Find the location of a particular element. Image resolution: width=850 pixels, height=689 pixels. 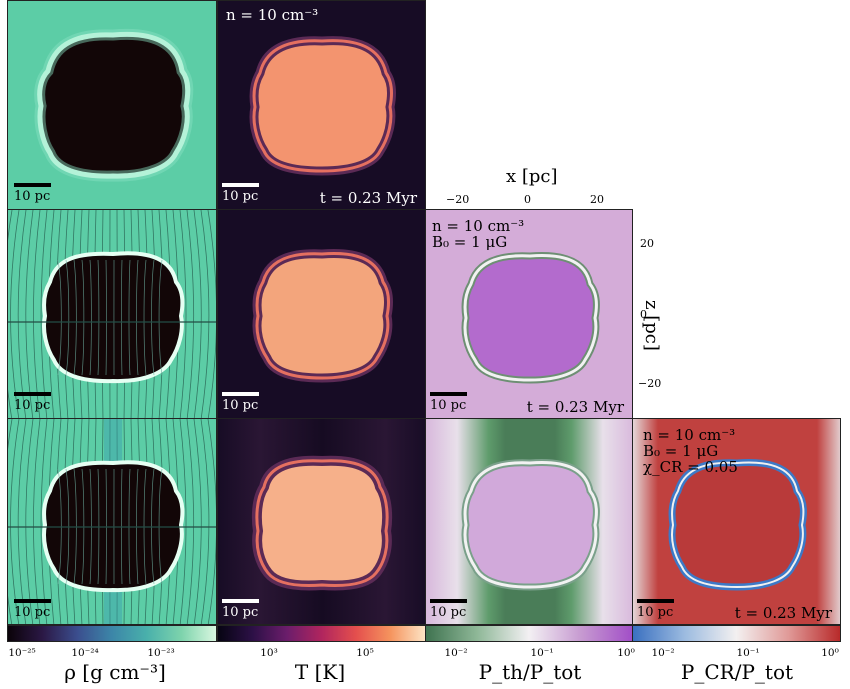

temperature-map-bottom is located at coordinates (321, 521).